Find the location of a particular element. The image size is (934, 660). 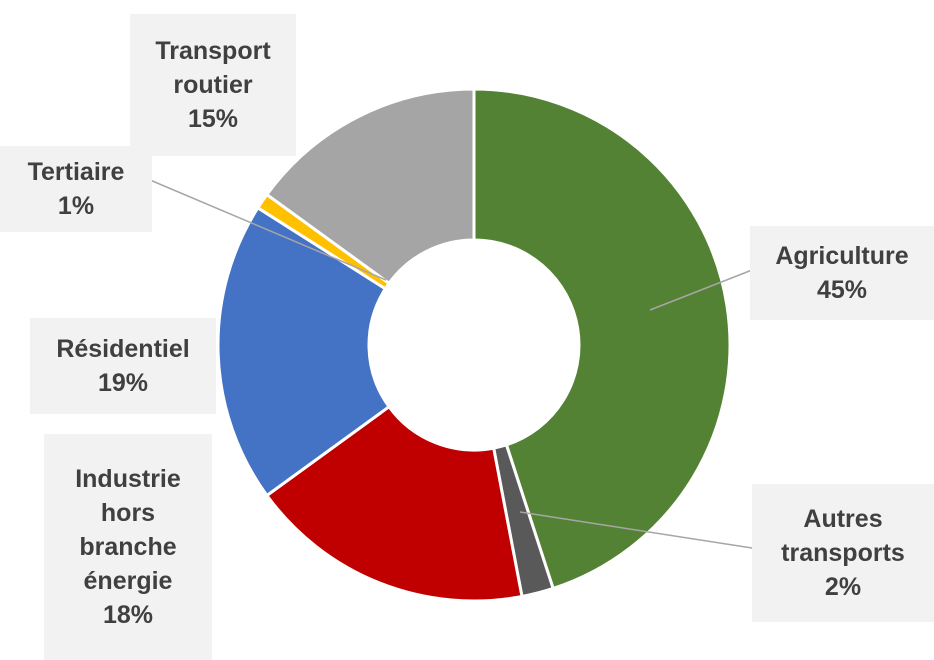

data-label: Industrie hors branche énergie 18% is located at coordinates (128, 547).